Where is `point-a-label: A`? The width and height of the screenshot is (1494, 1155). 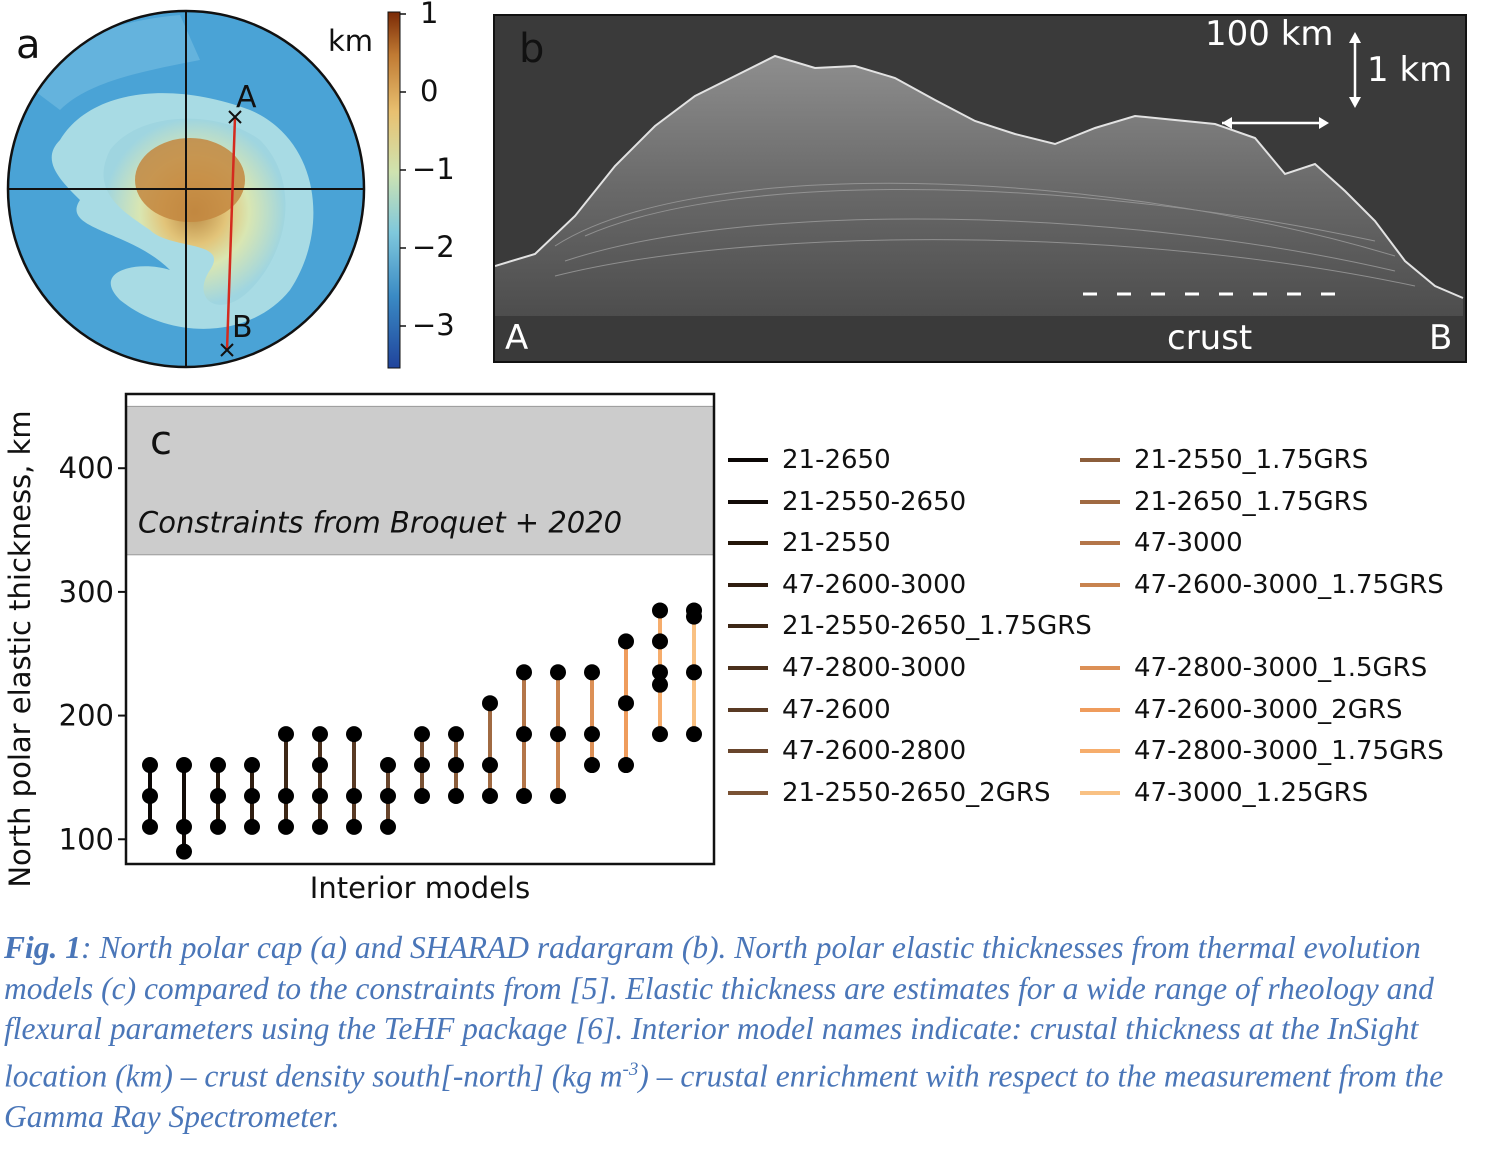 point-a-label: A is located at coordinates (246, 97).